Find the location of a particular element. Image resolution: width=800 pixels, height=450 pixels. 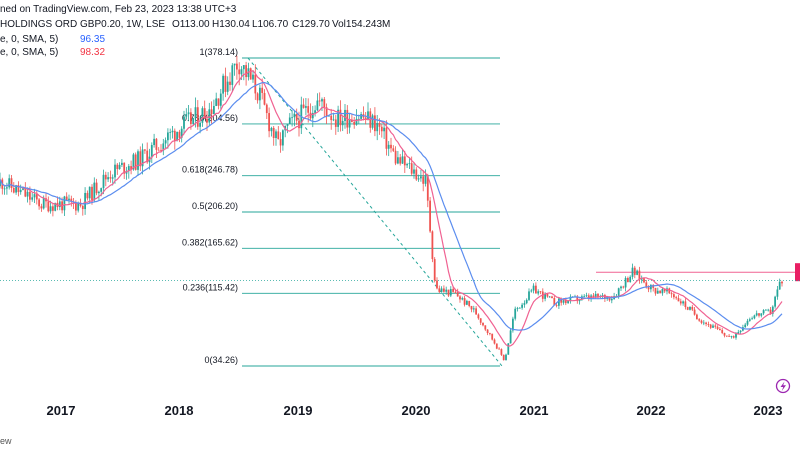

x-tick-label: 2023 is located at coordinates (768, 410).